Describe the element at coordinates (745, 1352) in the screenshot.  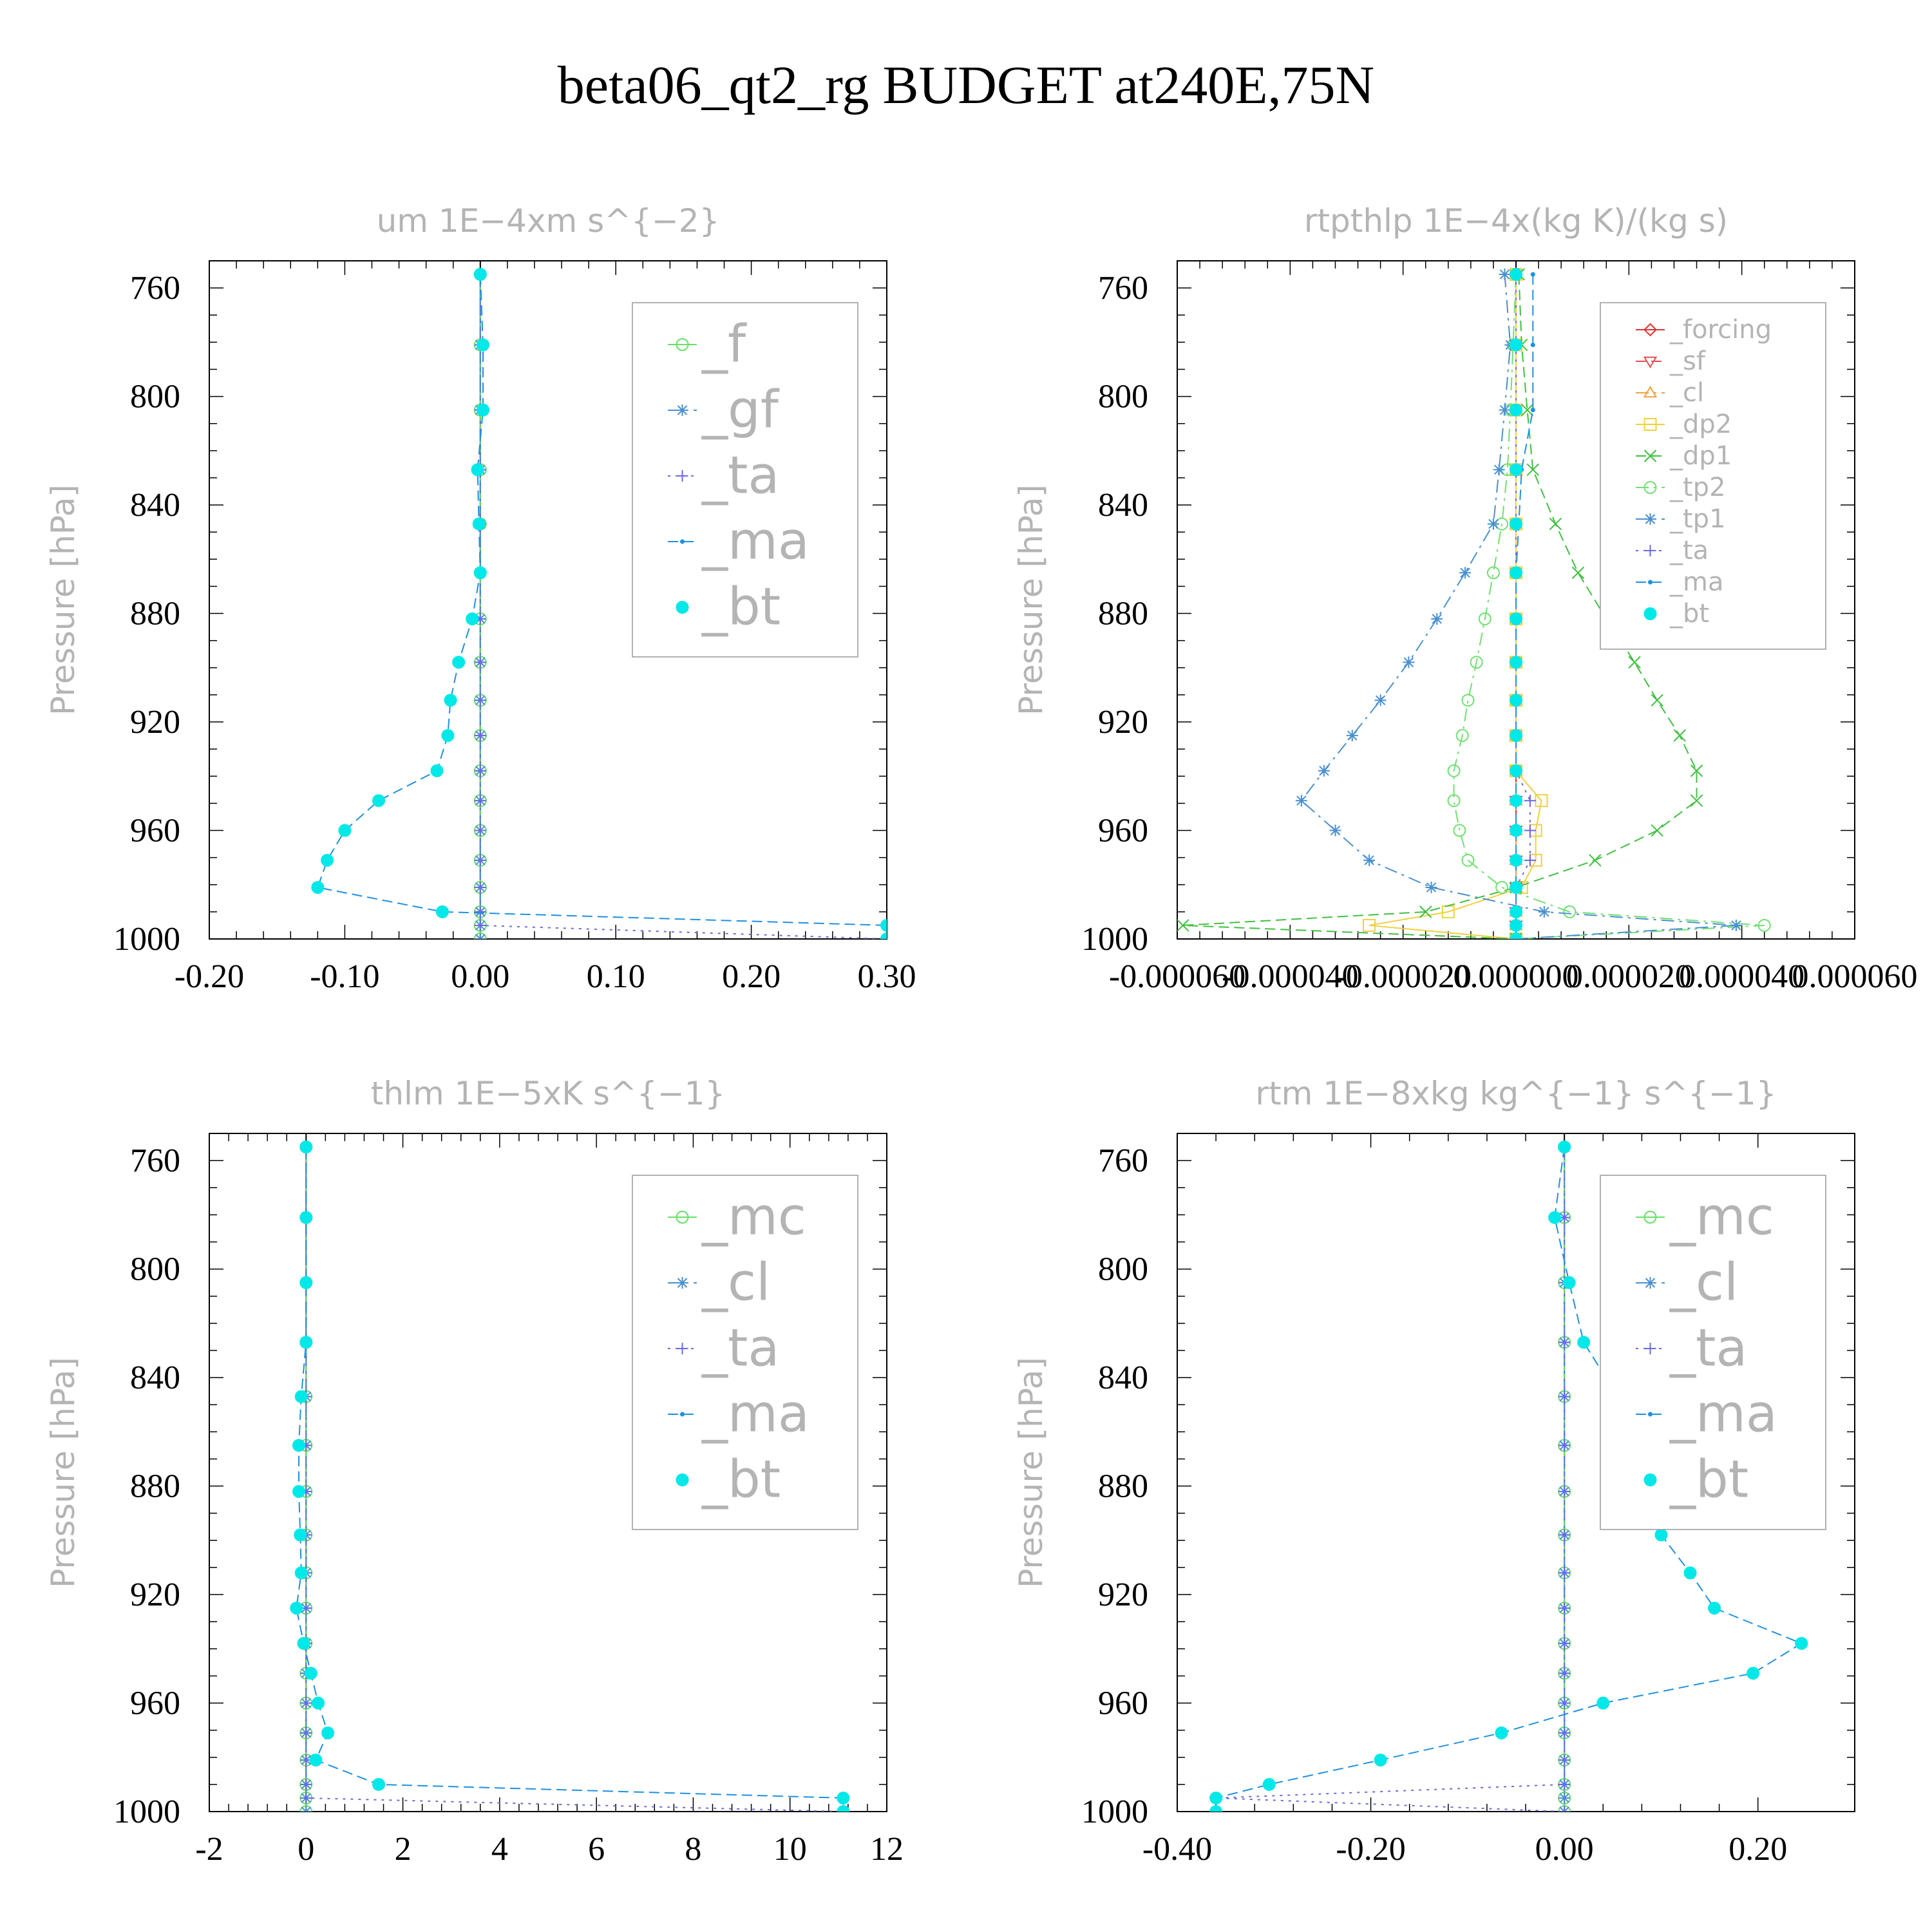
I see `legend: _mc_cl_ta_ma_bt` at that location.